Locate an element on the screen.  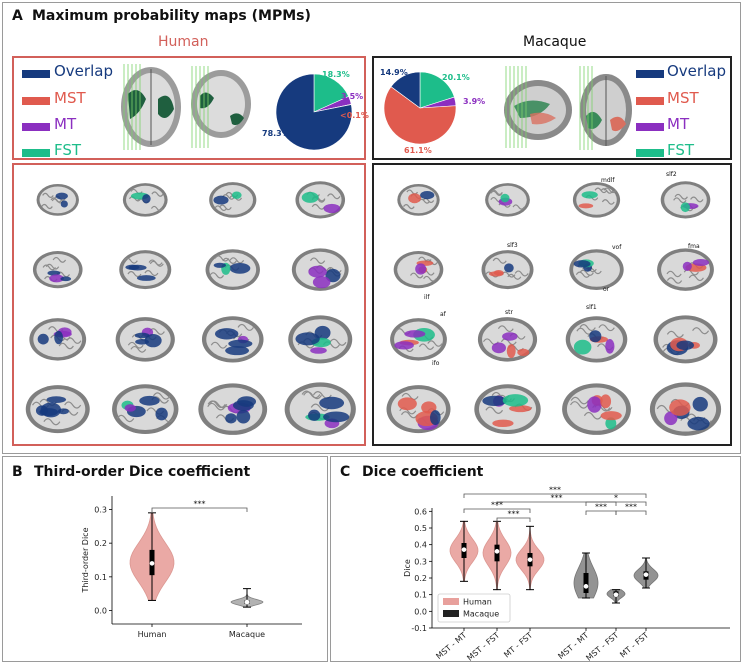
macaque-coronal-brain is located at coordinates (605, 108).